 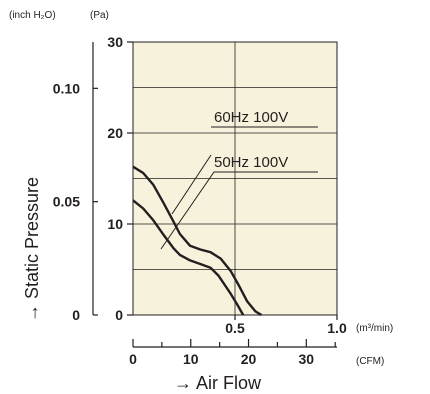 I want to click on x-cfm-tick-label: 20, so click(x=249, y=359).